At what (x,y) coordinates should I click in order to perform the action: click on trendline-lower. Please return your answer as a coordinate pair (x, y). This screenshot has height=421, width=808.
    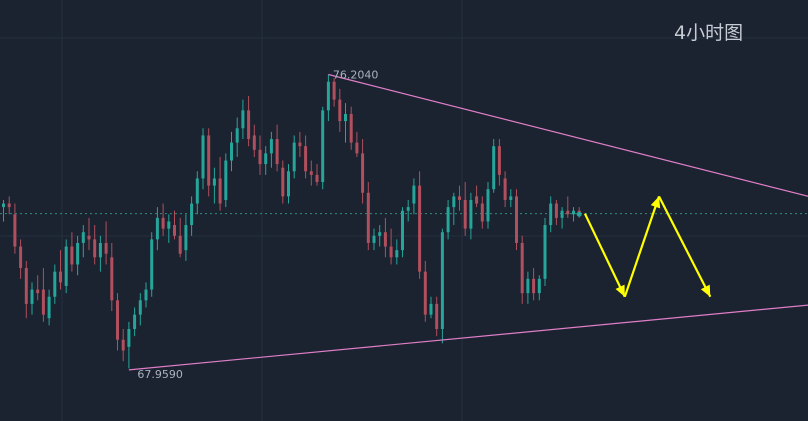
    Looking at the image, I should click on (468, 337).